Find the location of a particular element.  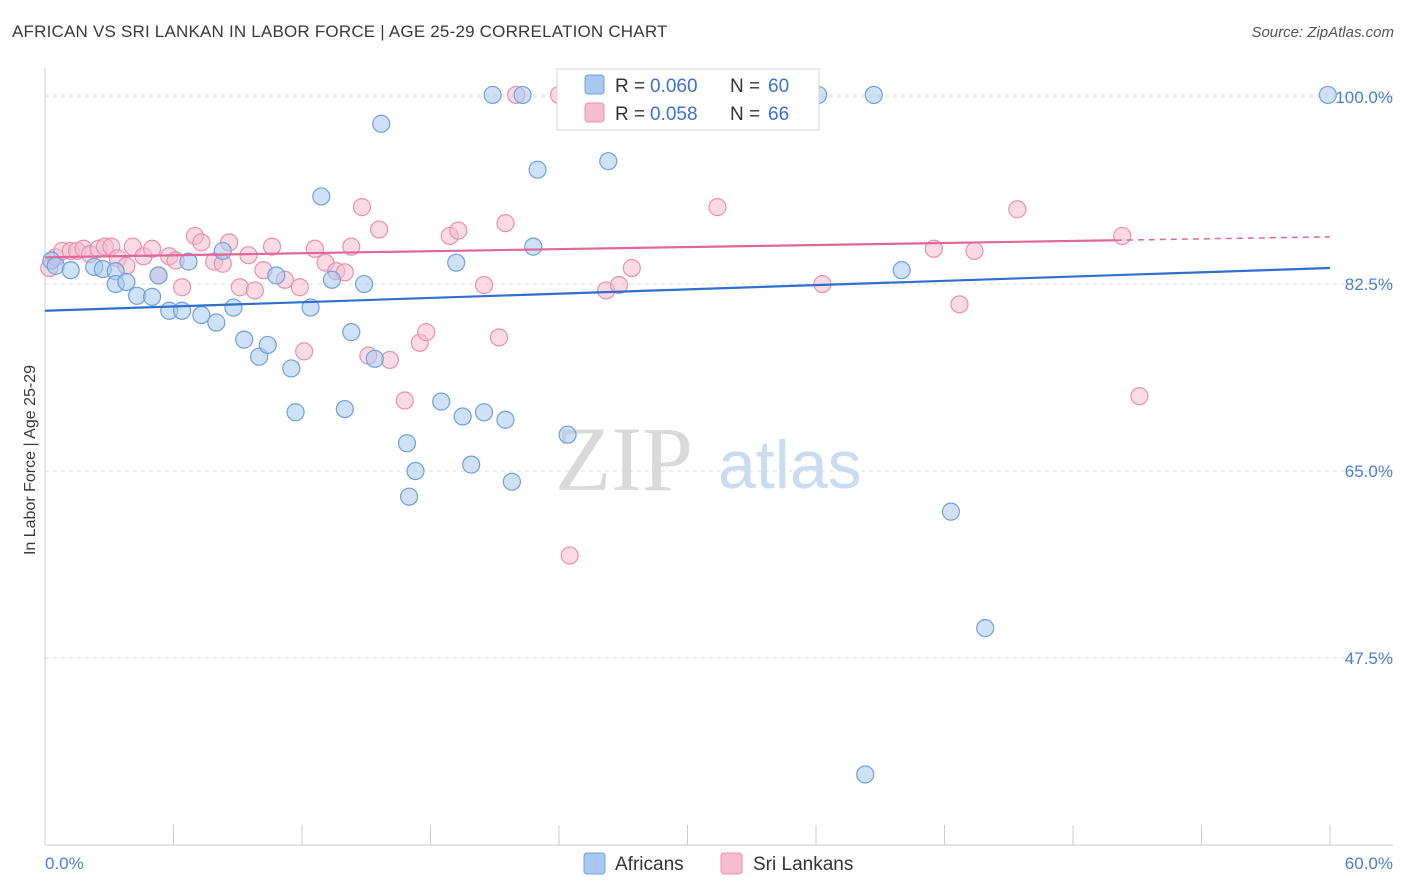

legend-swatch-sri-lankans is located at coordinates (594, 112).